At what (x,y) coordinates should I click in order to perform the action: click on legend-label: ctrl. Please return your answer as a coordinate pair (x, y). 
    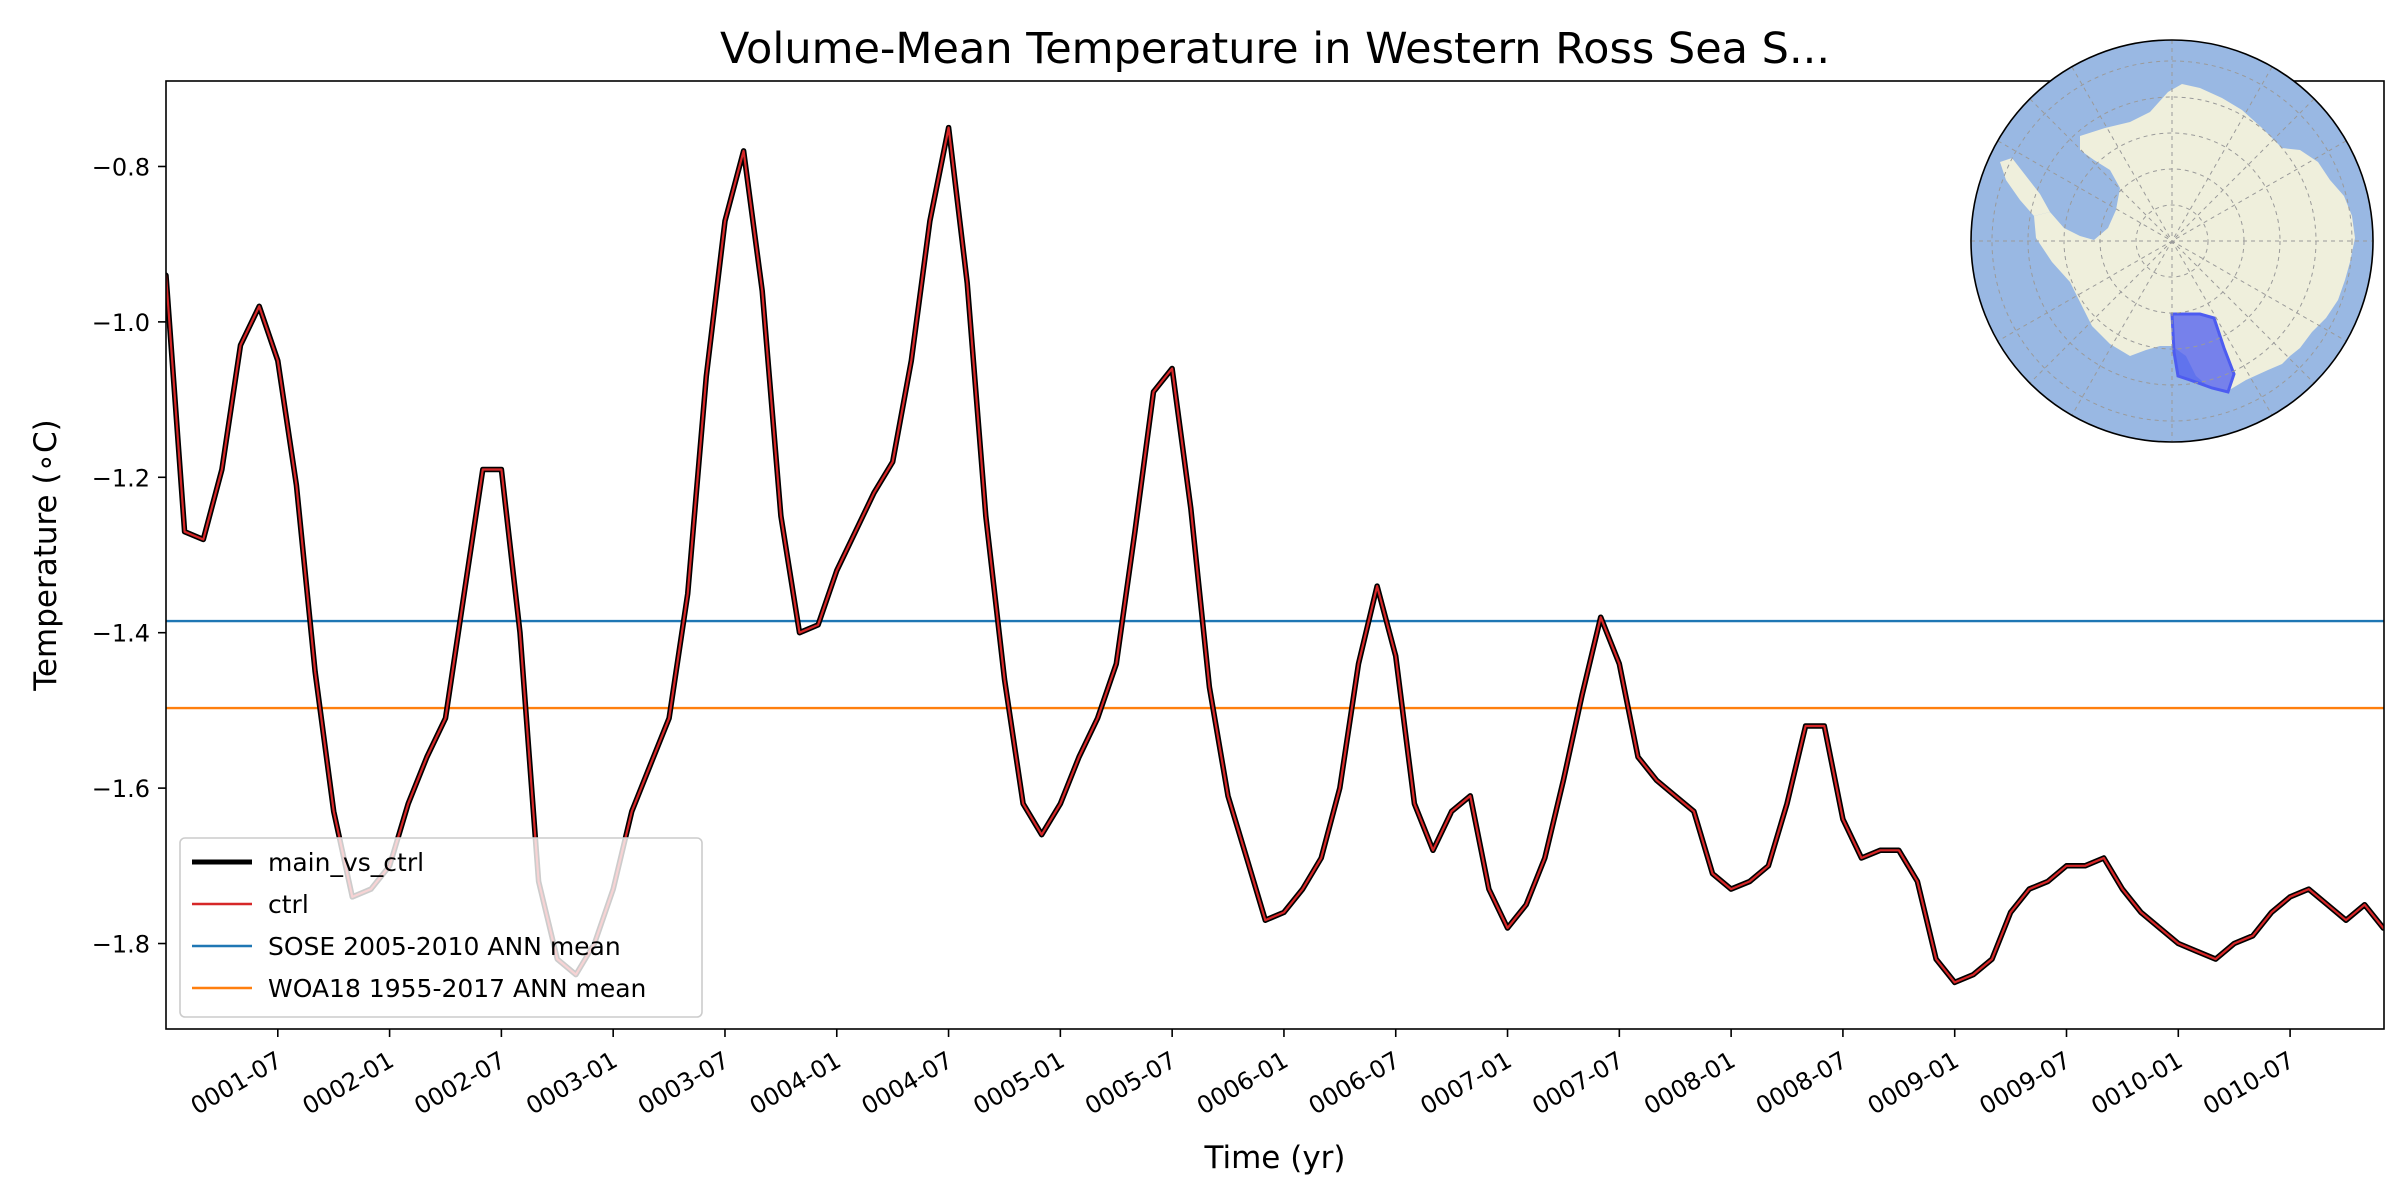
    Looking at the image, I should click on (288, 904).